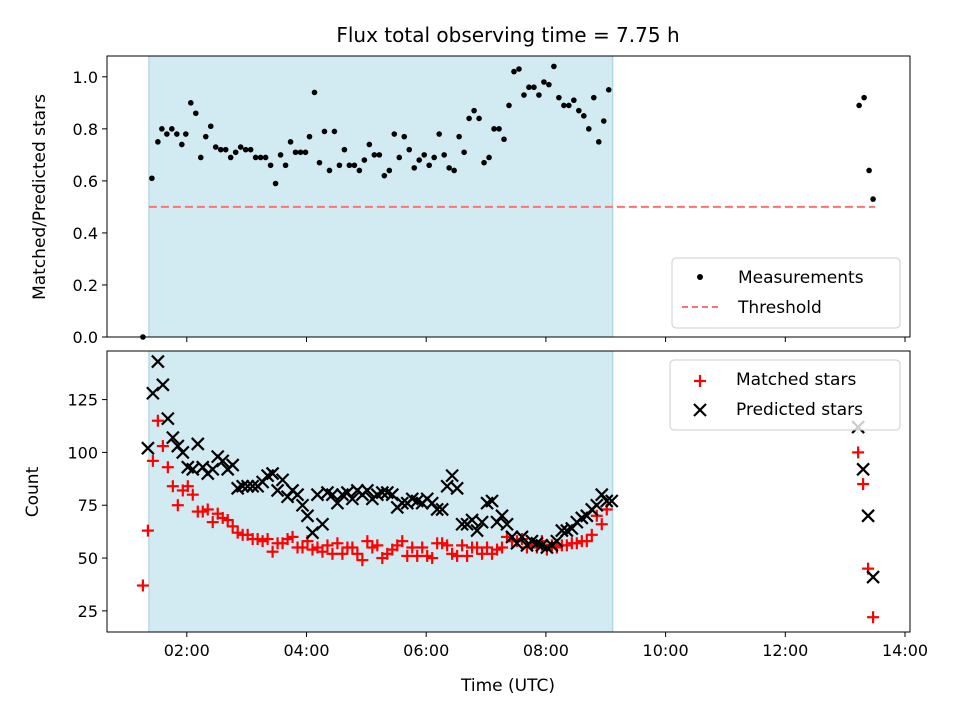  I want to click on y-tick-label: 0.0, so click(85, 337).